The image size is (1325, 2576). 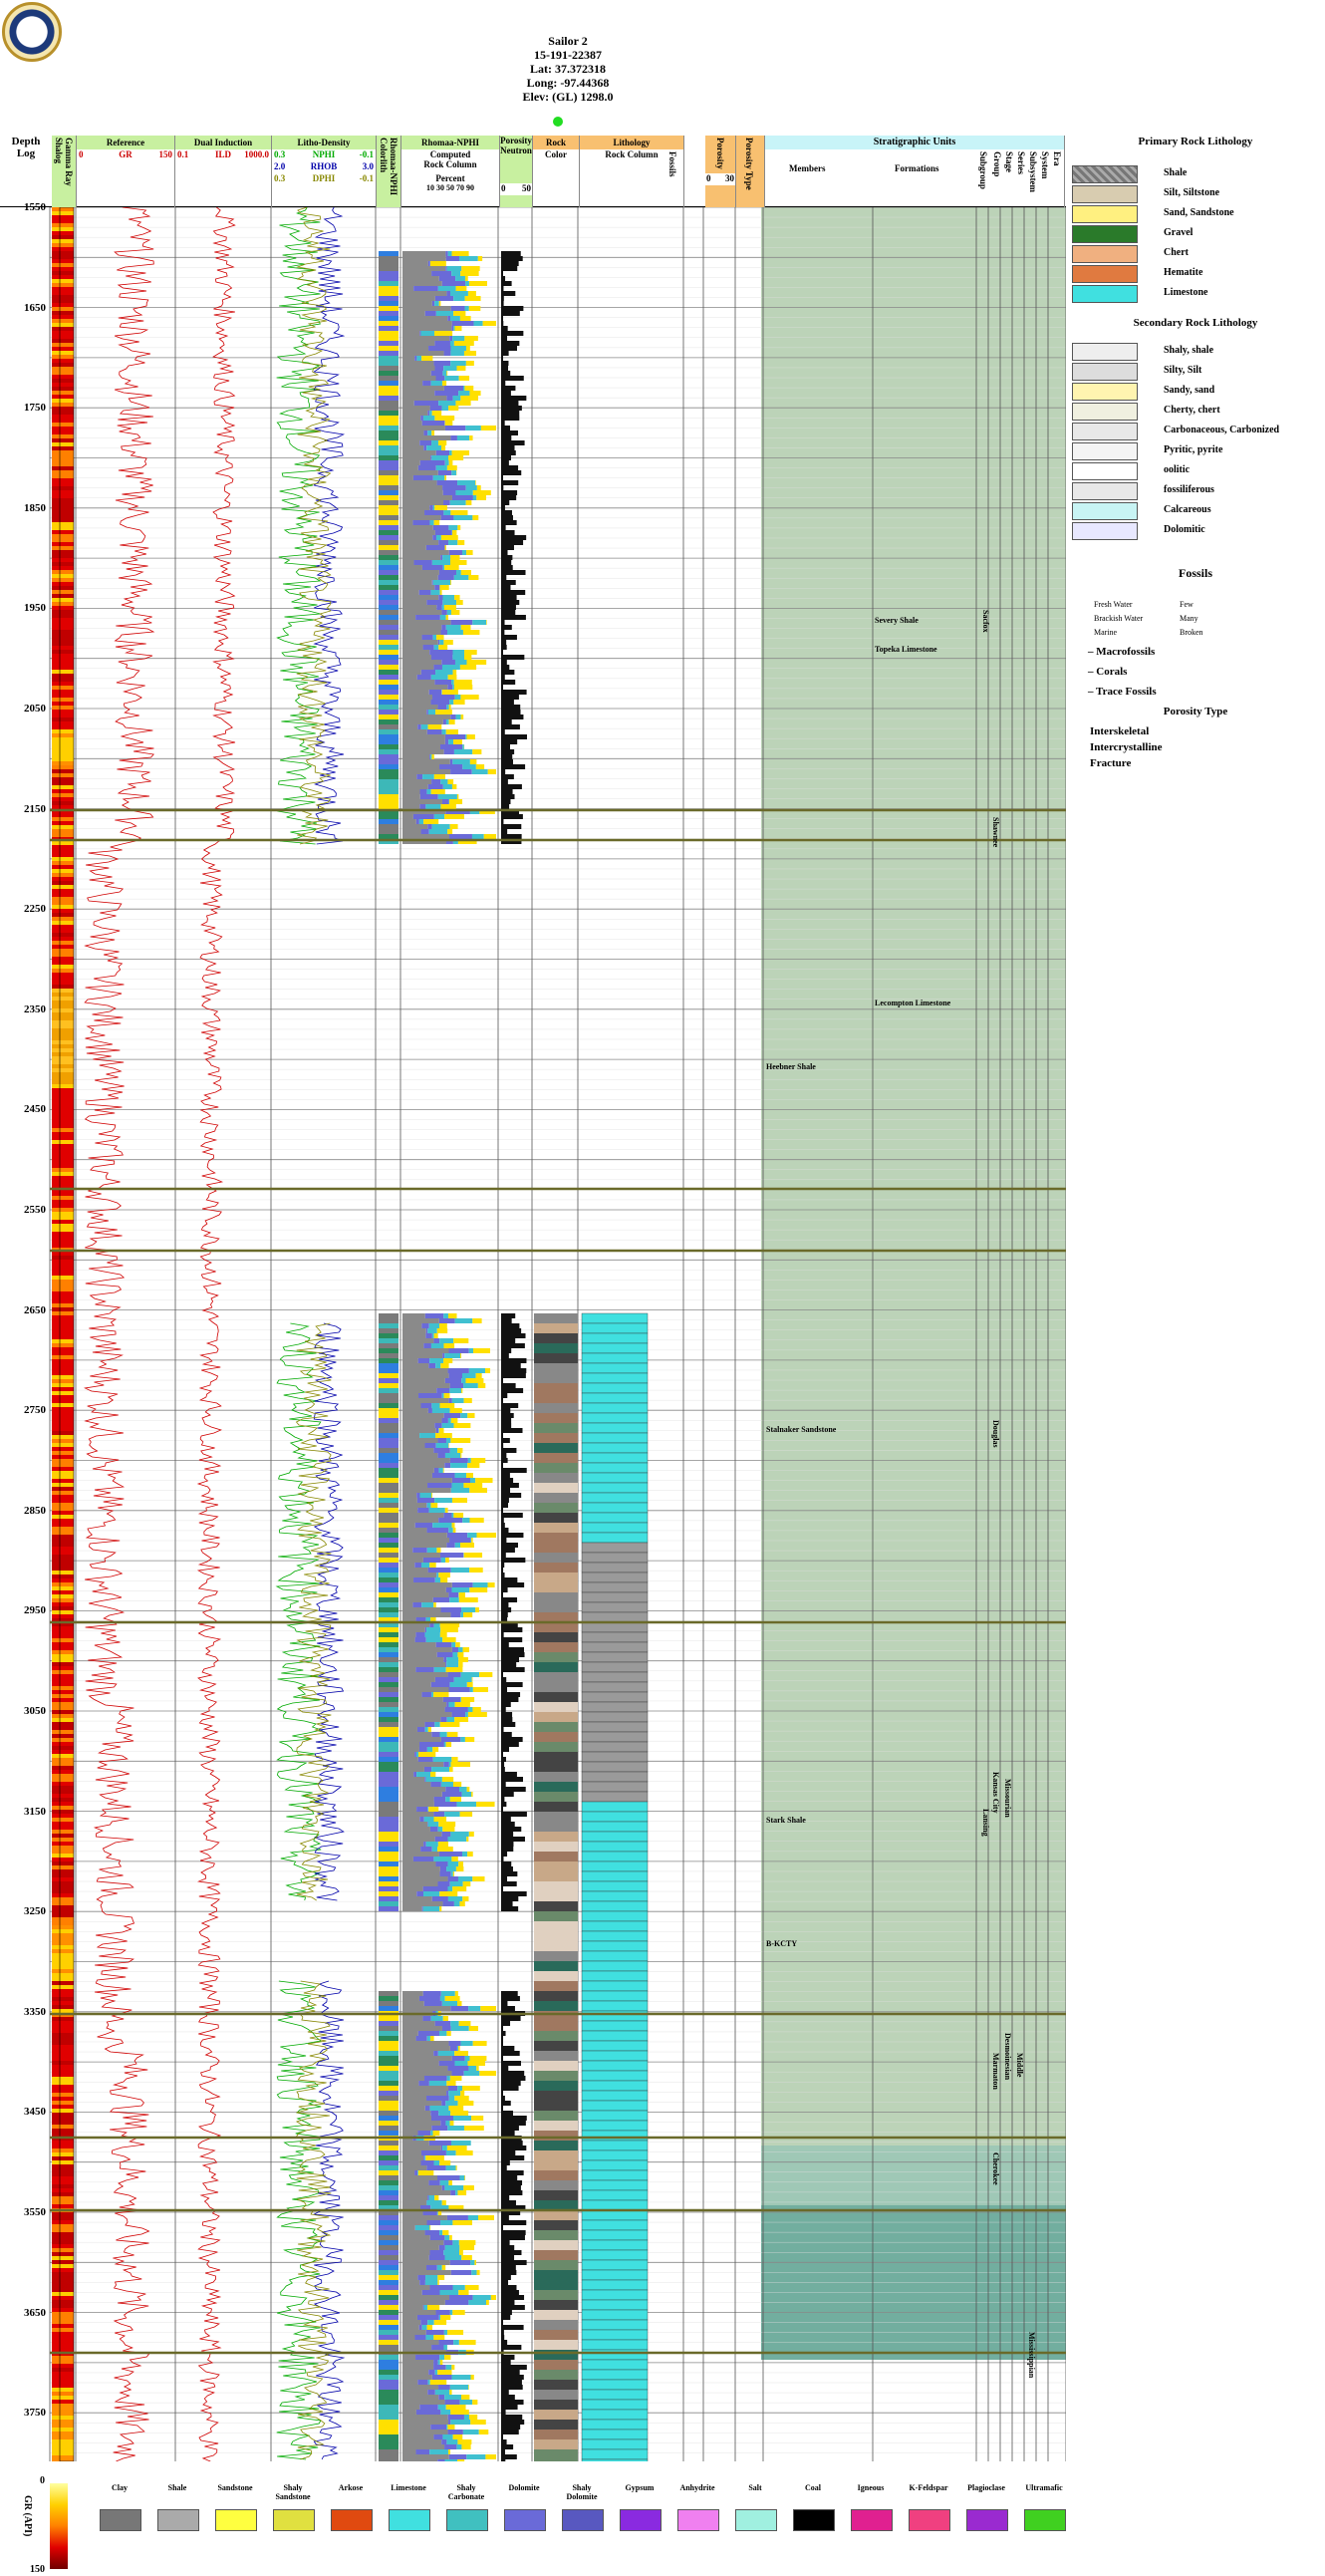 I want to click on strat-severy: Severy Shale, so click(x=897, y=620).